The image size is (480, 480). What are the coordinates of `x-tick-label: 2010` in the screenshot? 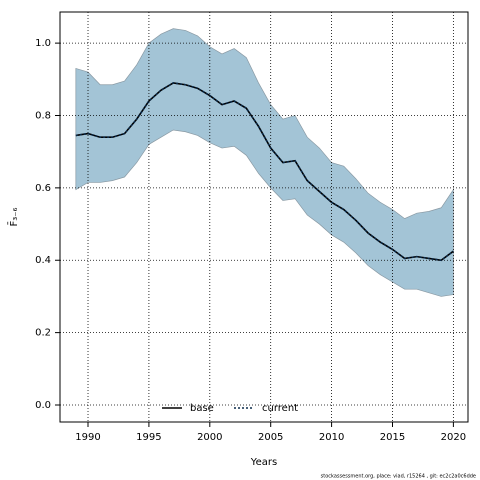 It's located at (331, 437).